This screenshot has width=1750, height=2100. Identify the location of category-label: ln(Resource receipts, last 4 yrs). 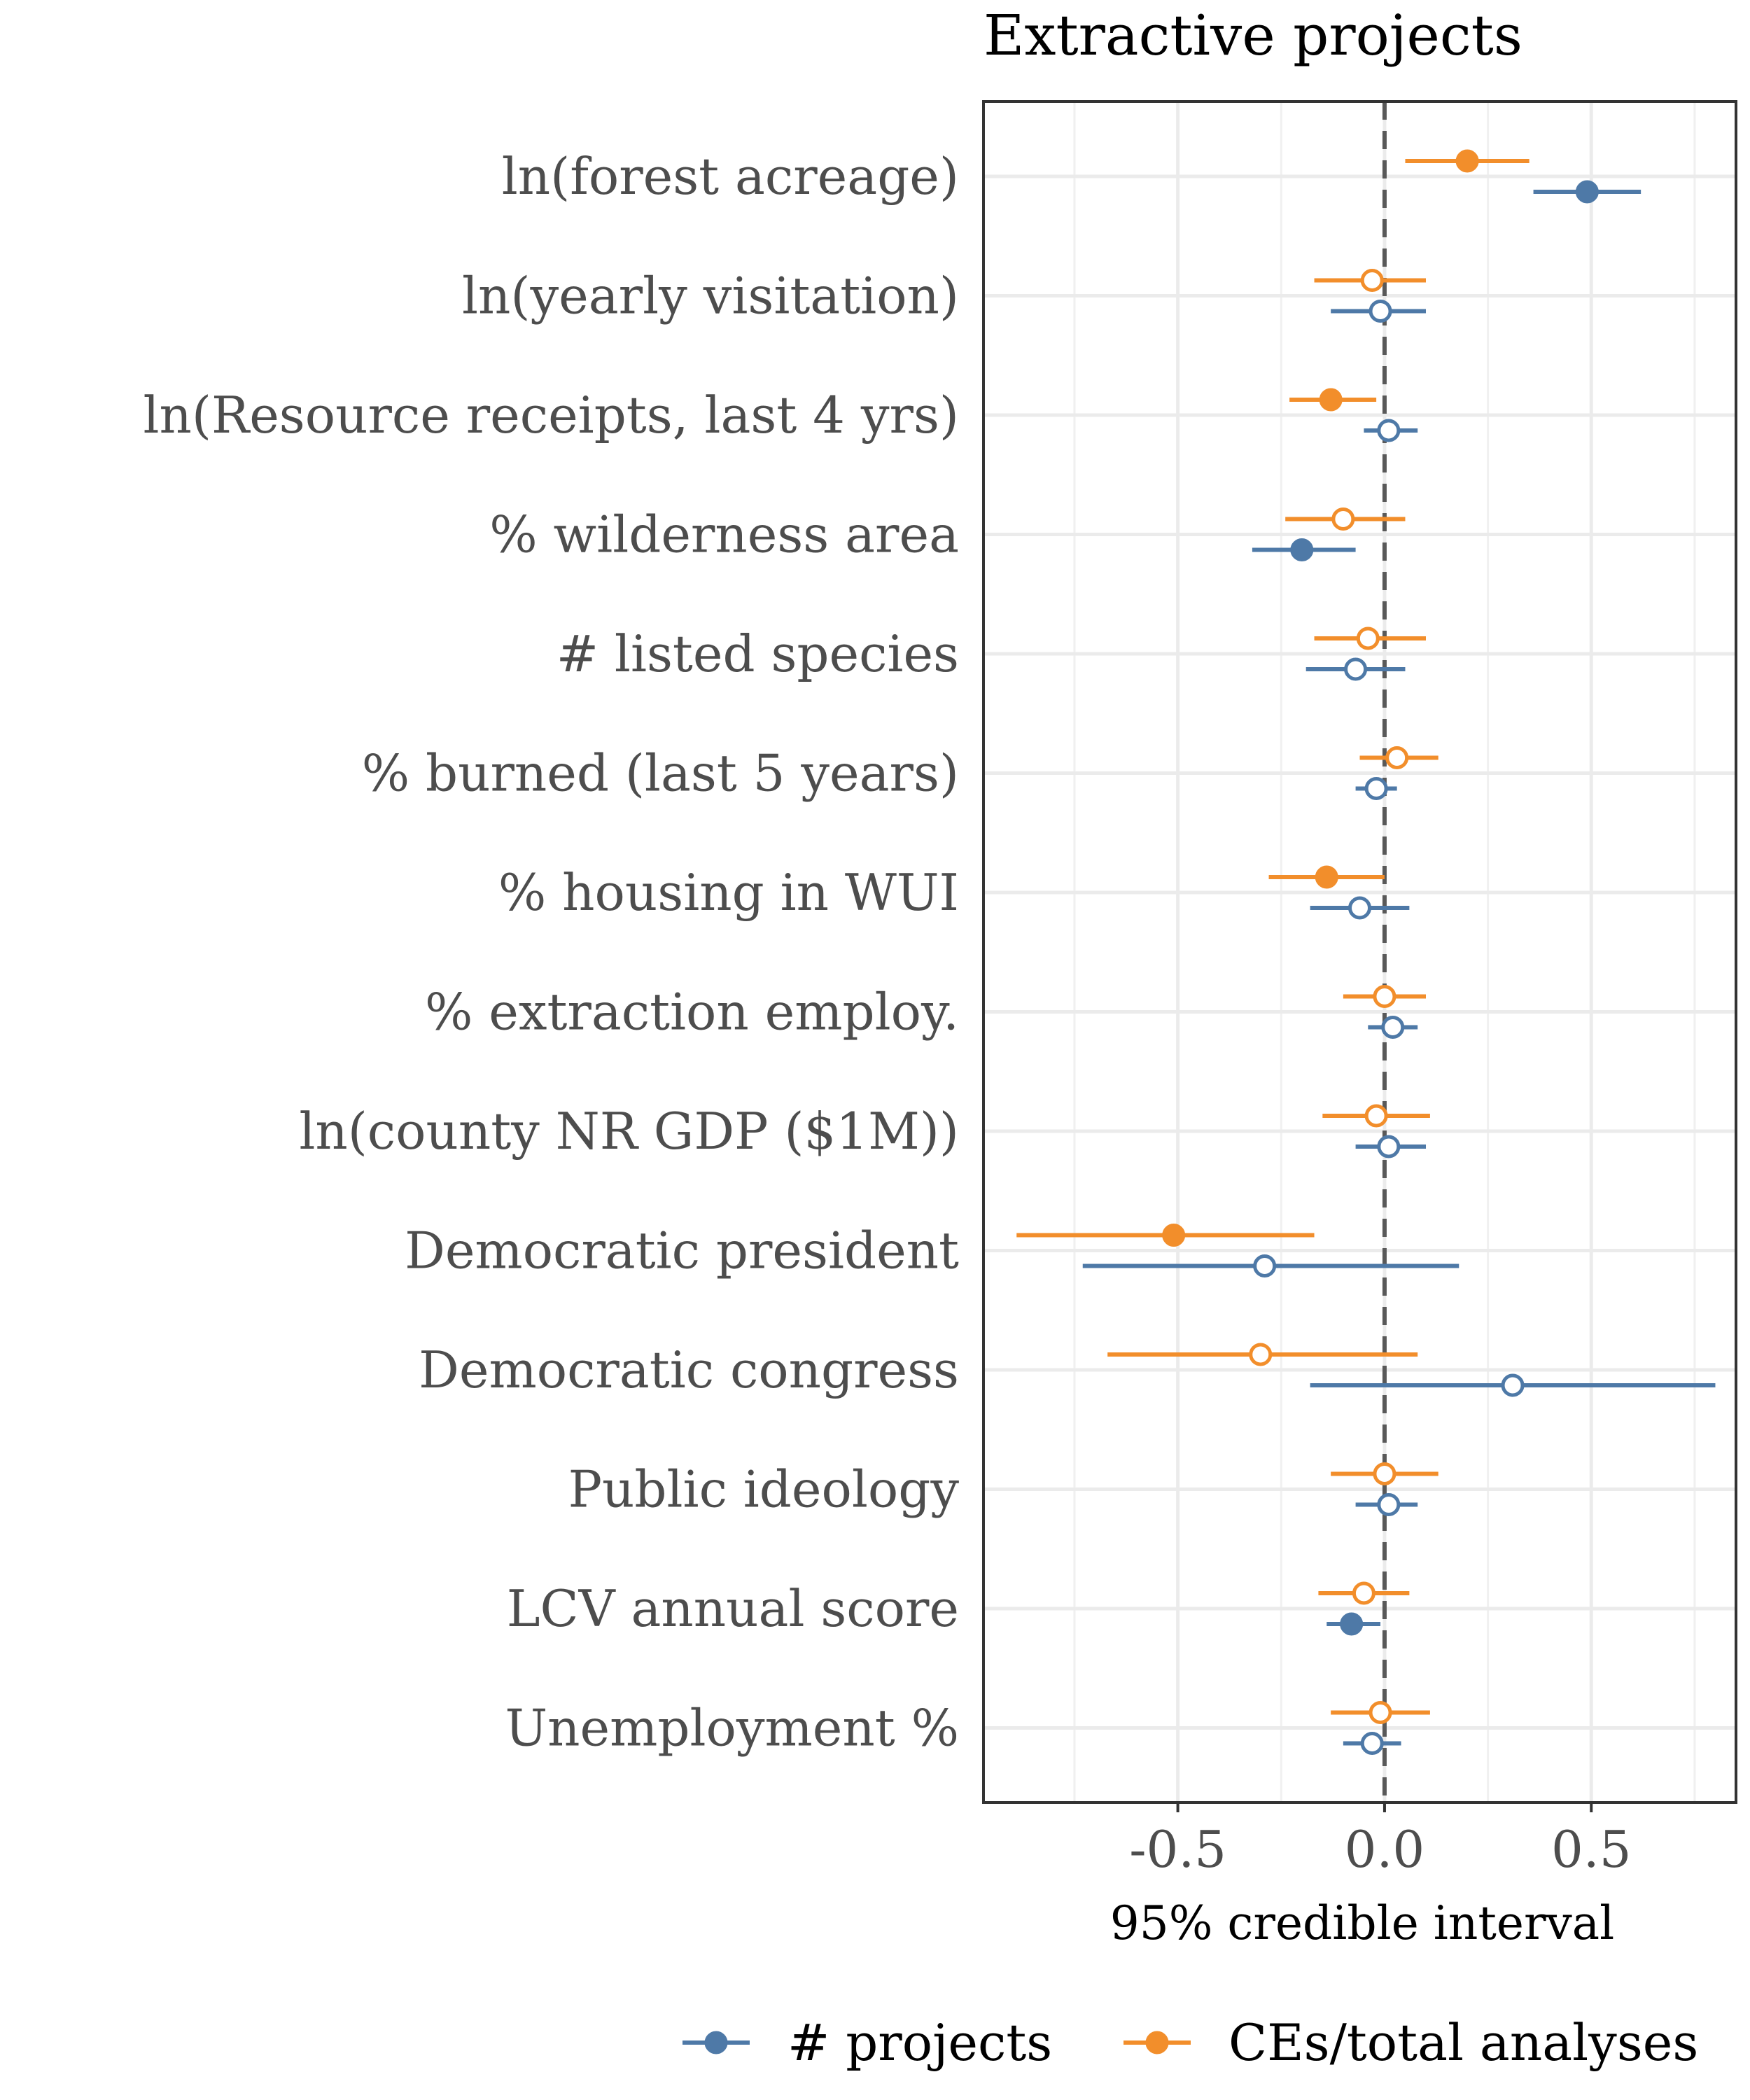
(552, 415).